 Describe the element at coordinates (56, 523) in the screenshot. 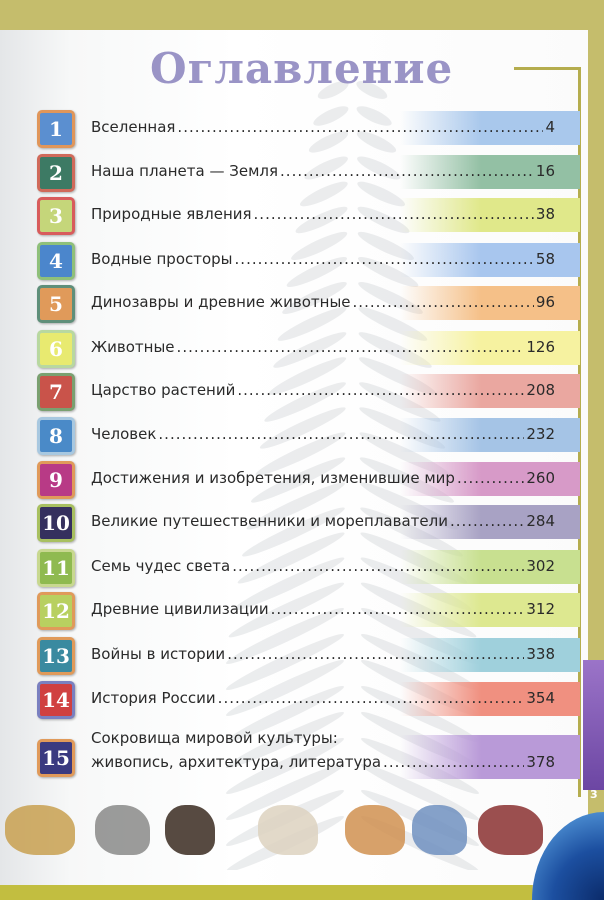

I see `chapter-number-badge: 10` at that location.